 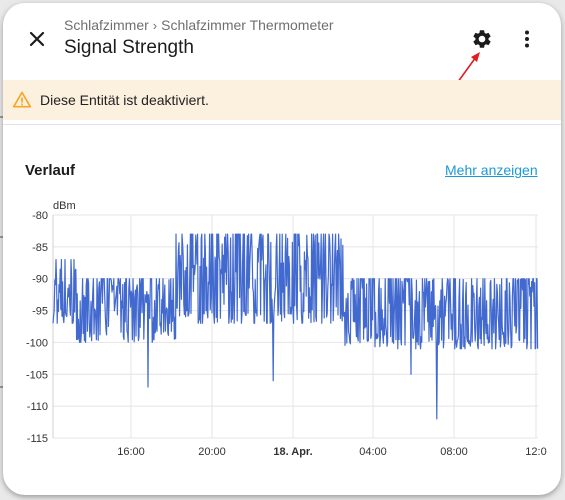 I want to click on breadcrumb-device: Schlafzimmer Thermometer, so click(x=247, y=25).